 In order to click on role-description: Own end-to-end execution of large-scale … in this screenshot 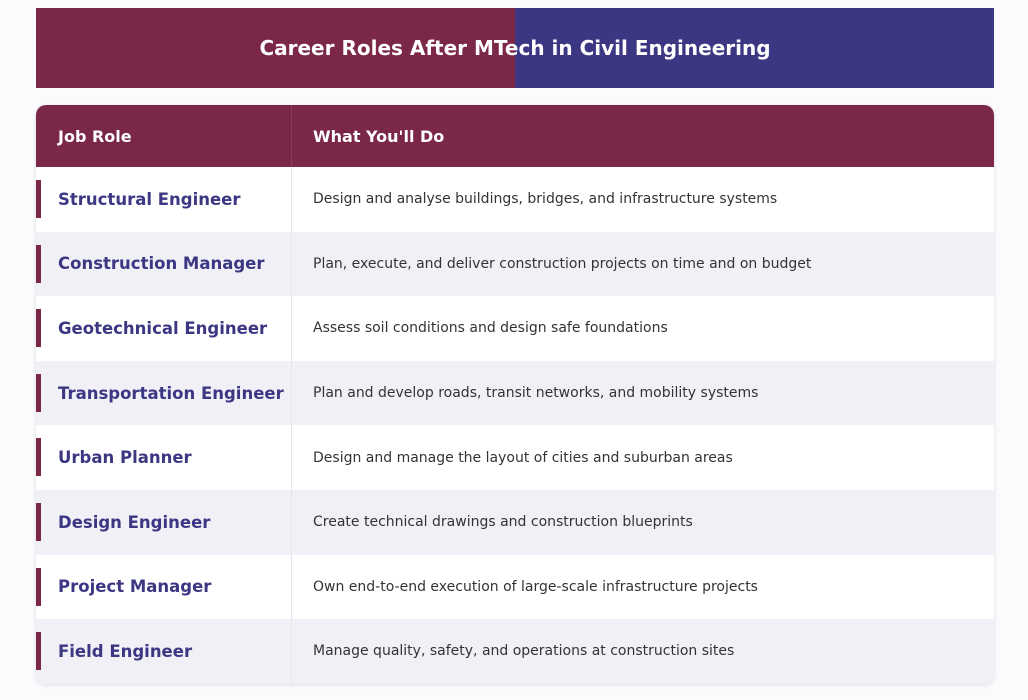, I will do `click(535, 586)`.